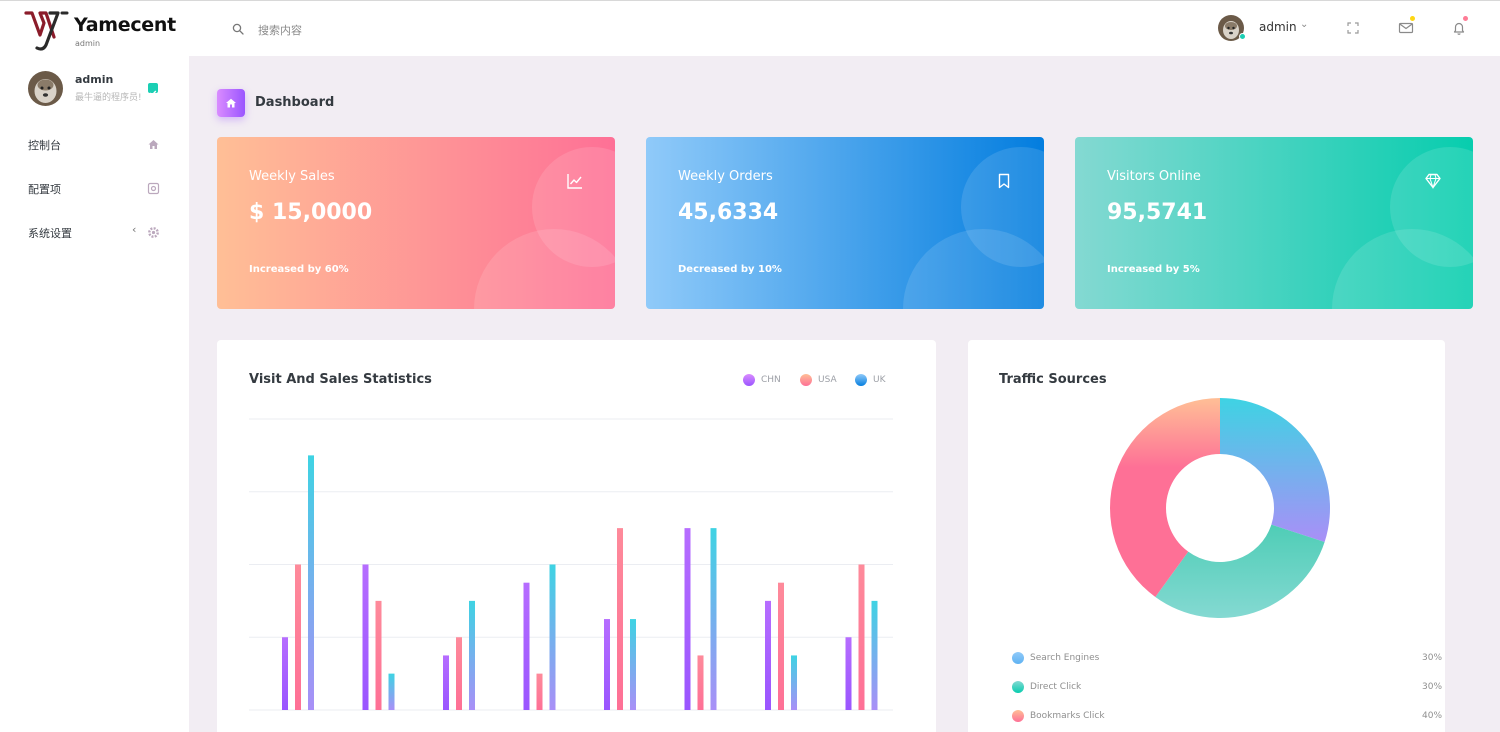 The width and height of the screenshot is (1500, 732). Describe the element at coordinates (1165, 497) in the screenshot. I see `donut-slice-bookmarks-click` at that location.